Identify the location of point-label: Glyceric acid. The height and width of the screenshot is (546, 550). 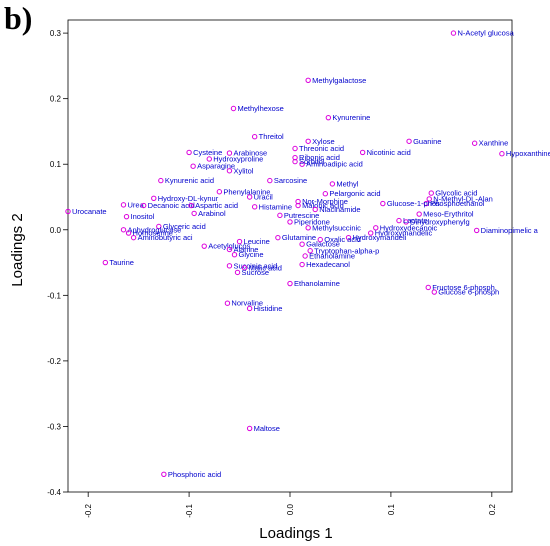
(184, 226).